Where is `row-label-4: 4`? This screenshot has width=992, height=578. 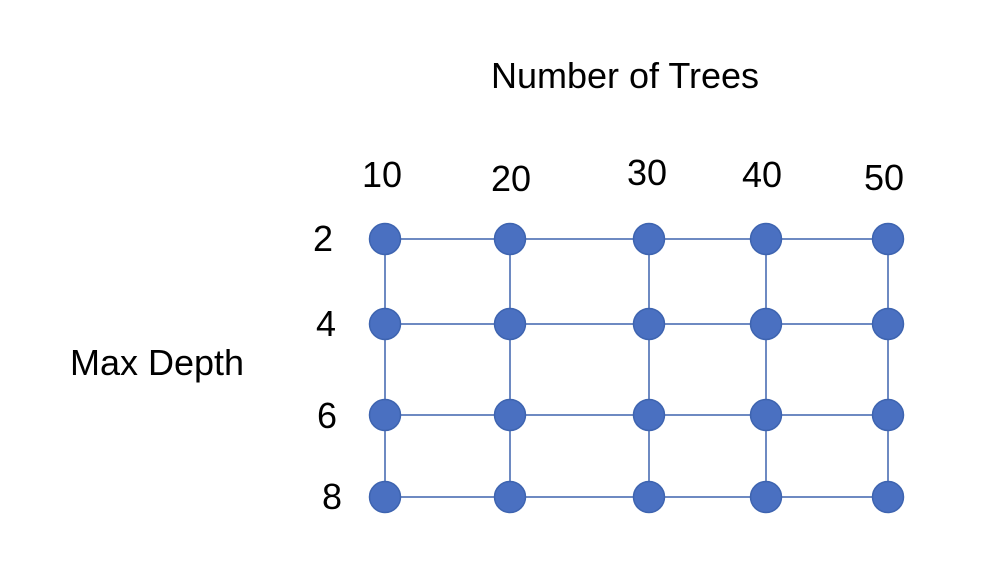 row-label-4: 4 is located at coordinates (326, 323).